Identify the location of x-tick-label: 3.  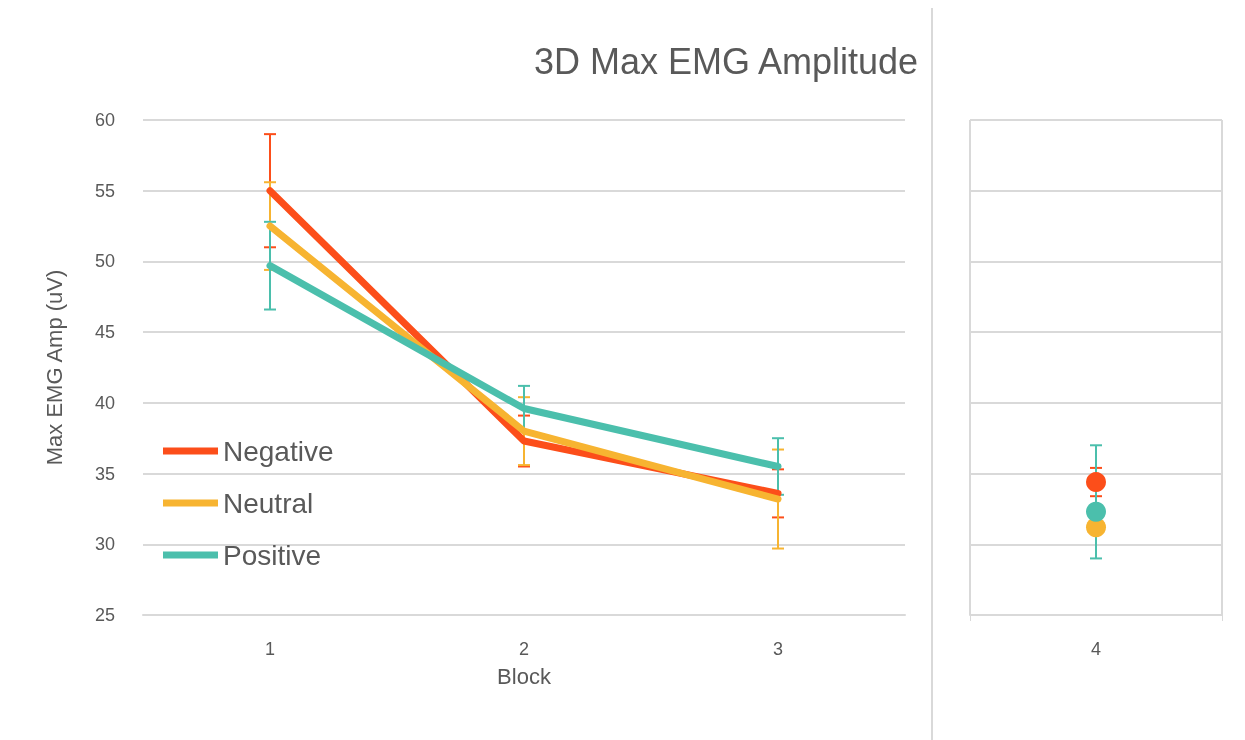
(778, 649).